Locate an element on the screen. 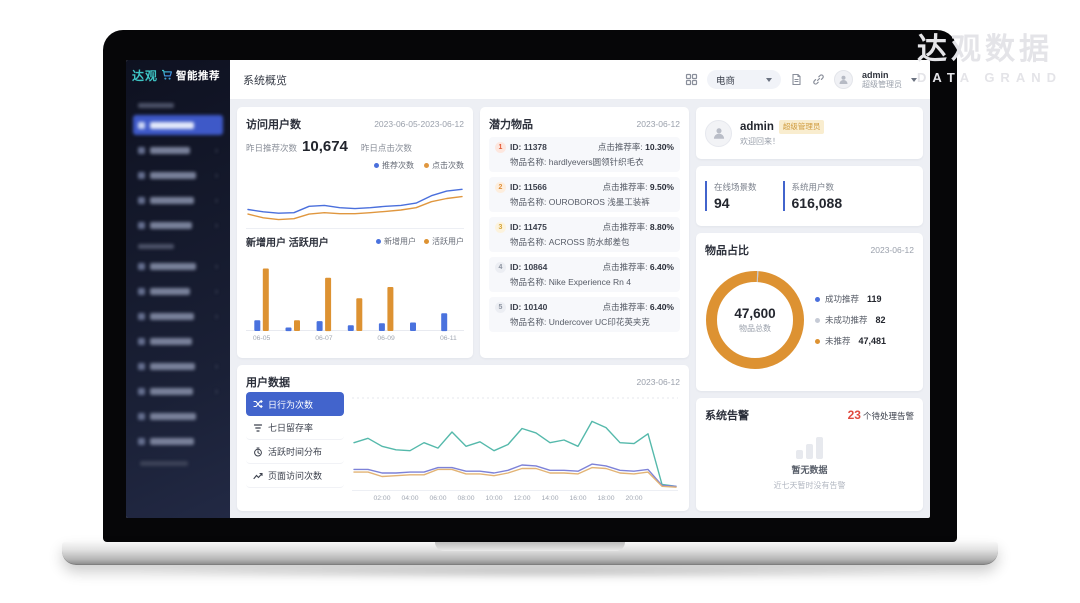 The image size is (1080, 603). user-data-tabs: 日行为次数 七日留存率 is located at coordinates (295, 447).